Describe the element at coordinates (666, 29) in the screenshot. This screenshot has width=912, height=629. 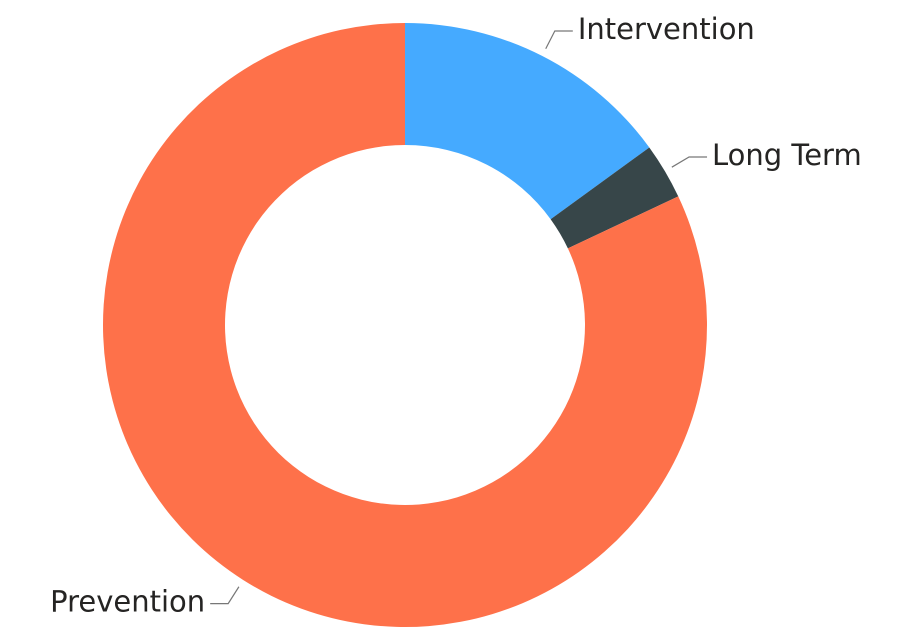
I see `data-label: Intervention` at that location.